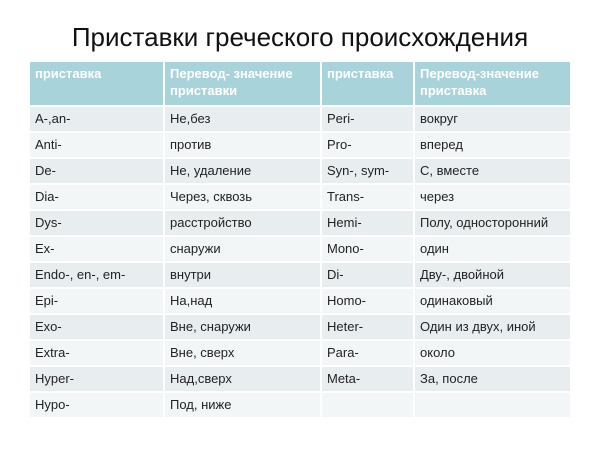  What do you see at coordinates (367, 145) in the screenshot?
I see `table-cell: Pro-` at bounding box center [367, 145].